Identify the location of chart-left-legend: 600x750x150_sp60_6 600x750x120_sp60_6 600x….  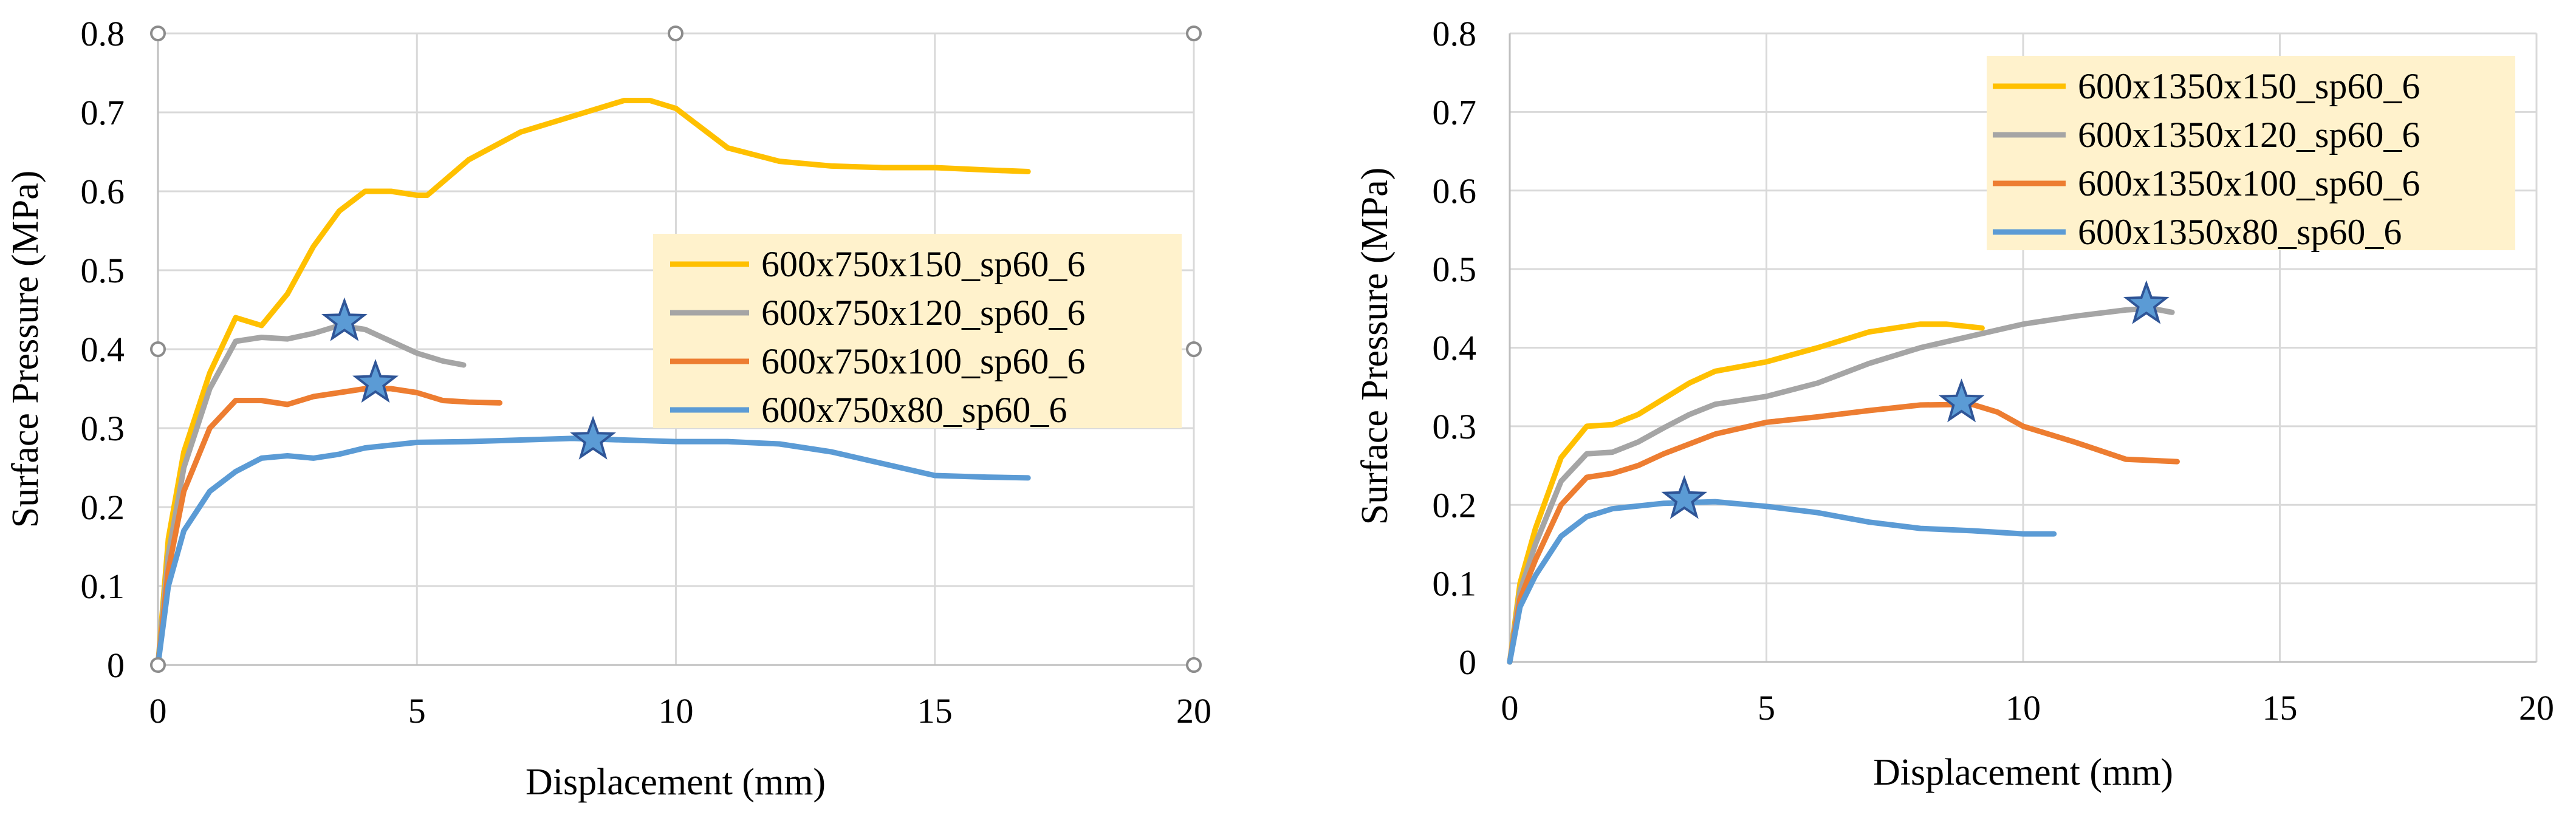
(917, 332).